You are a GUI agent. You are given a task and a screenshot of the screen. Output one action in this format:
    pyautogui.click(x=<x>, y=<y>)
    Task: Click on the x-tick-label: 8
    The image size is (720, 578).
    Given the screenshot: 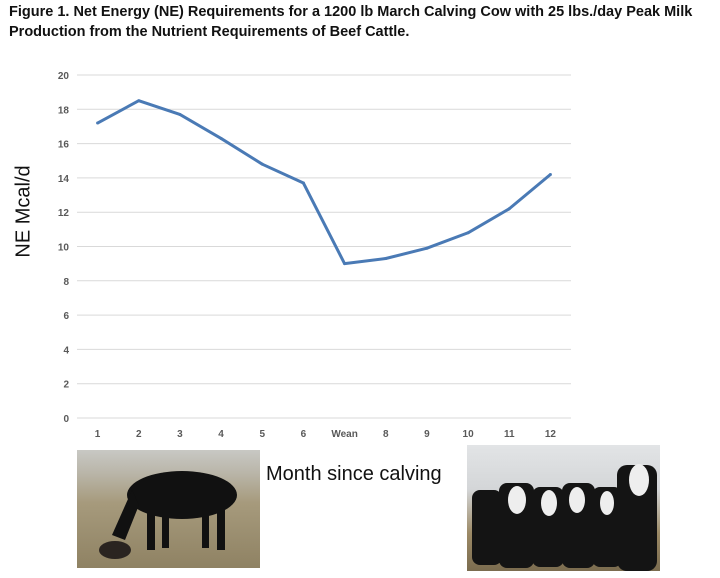 What is the action you would take?
    pyautogui.click(x=386, y=434)
    